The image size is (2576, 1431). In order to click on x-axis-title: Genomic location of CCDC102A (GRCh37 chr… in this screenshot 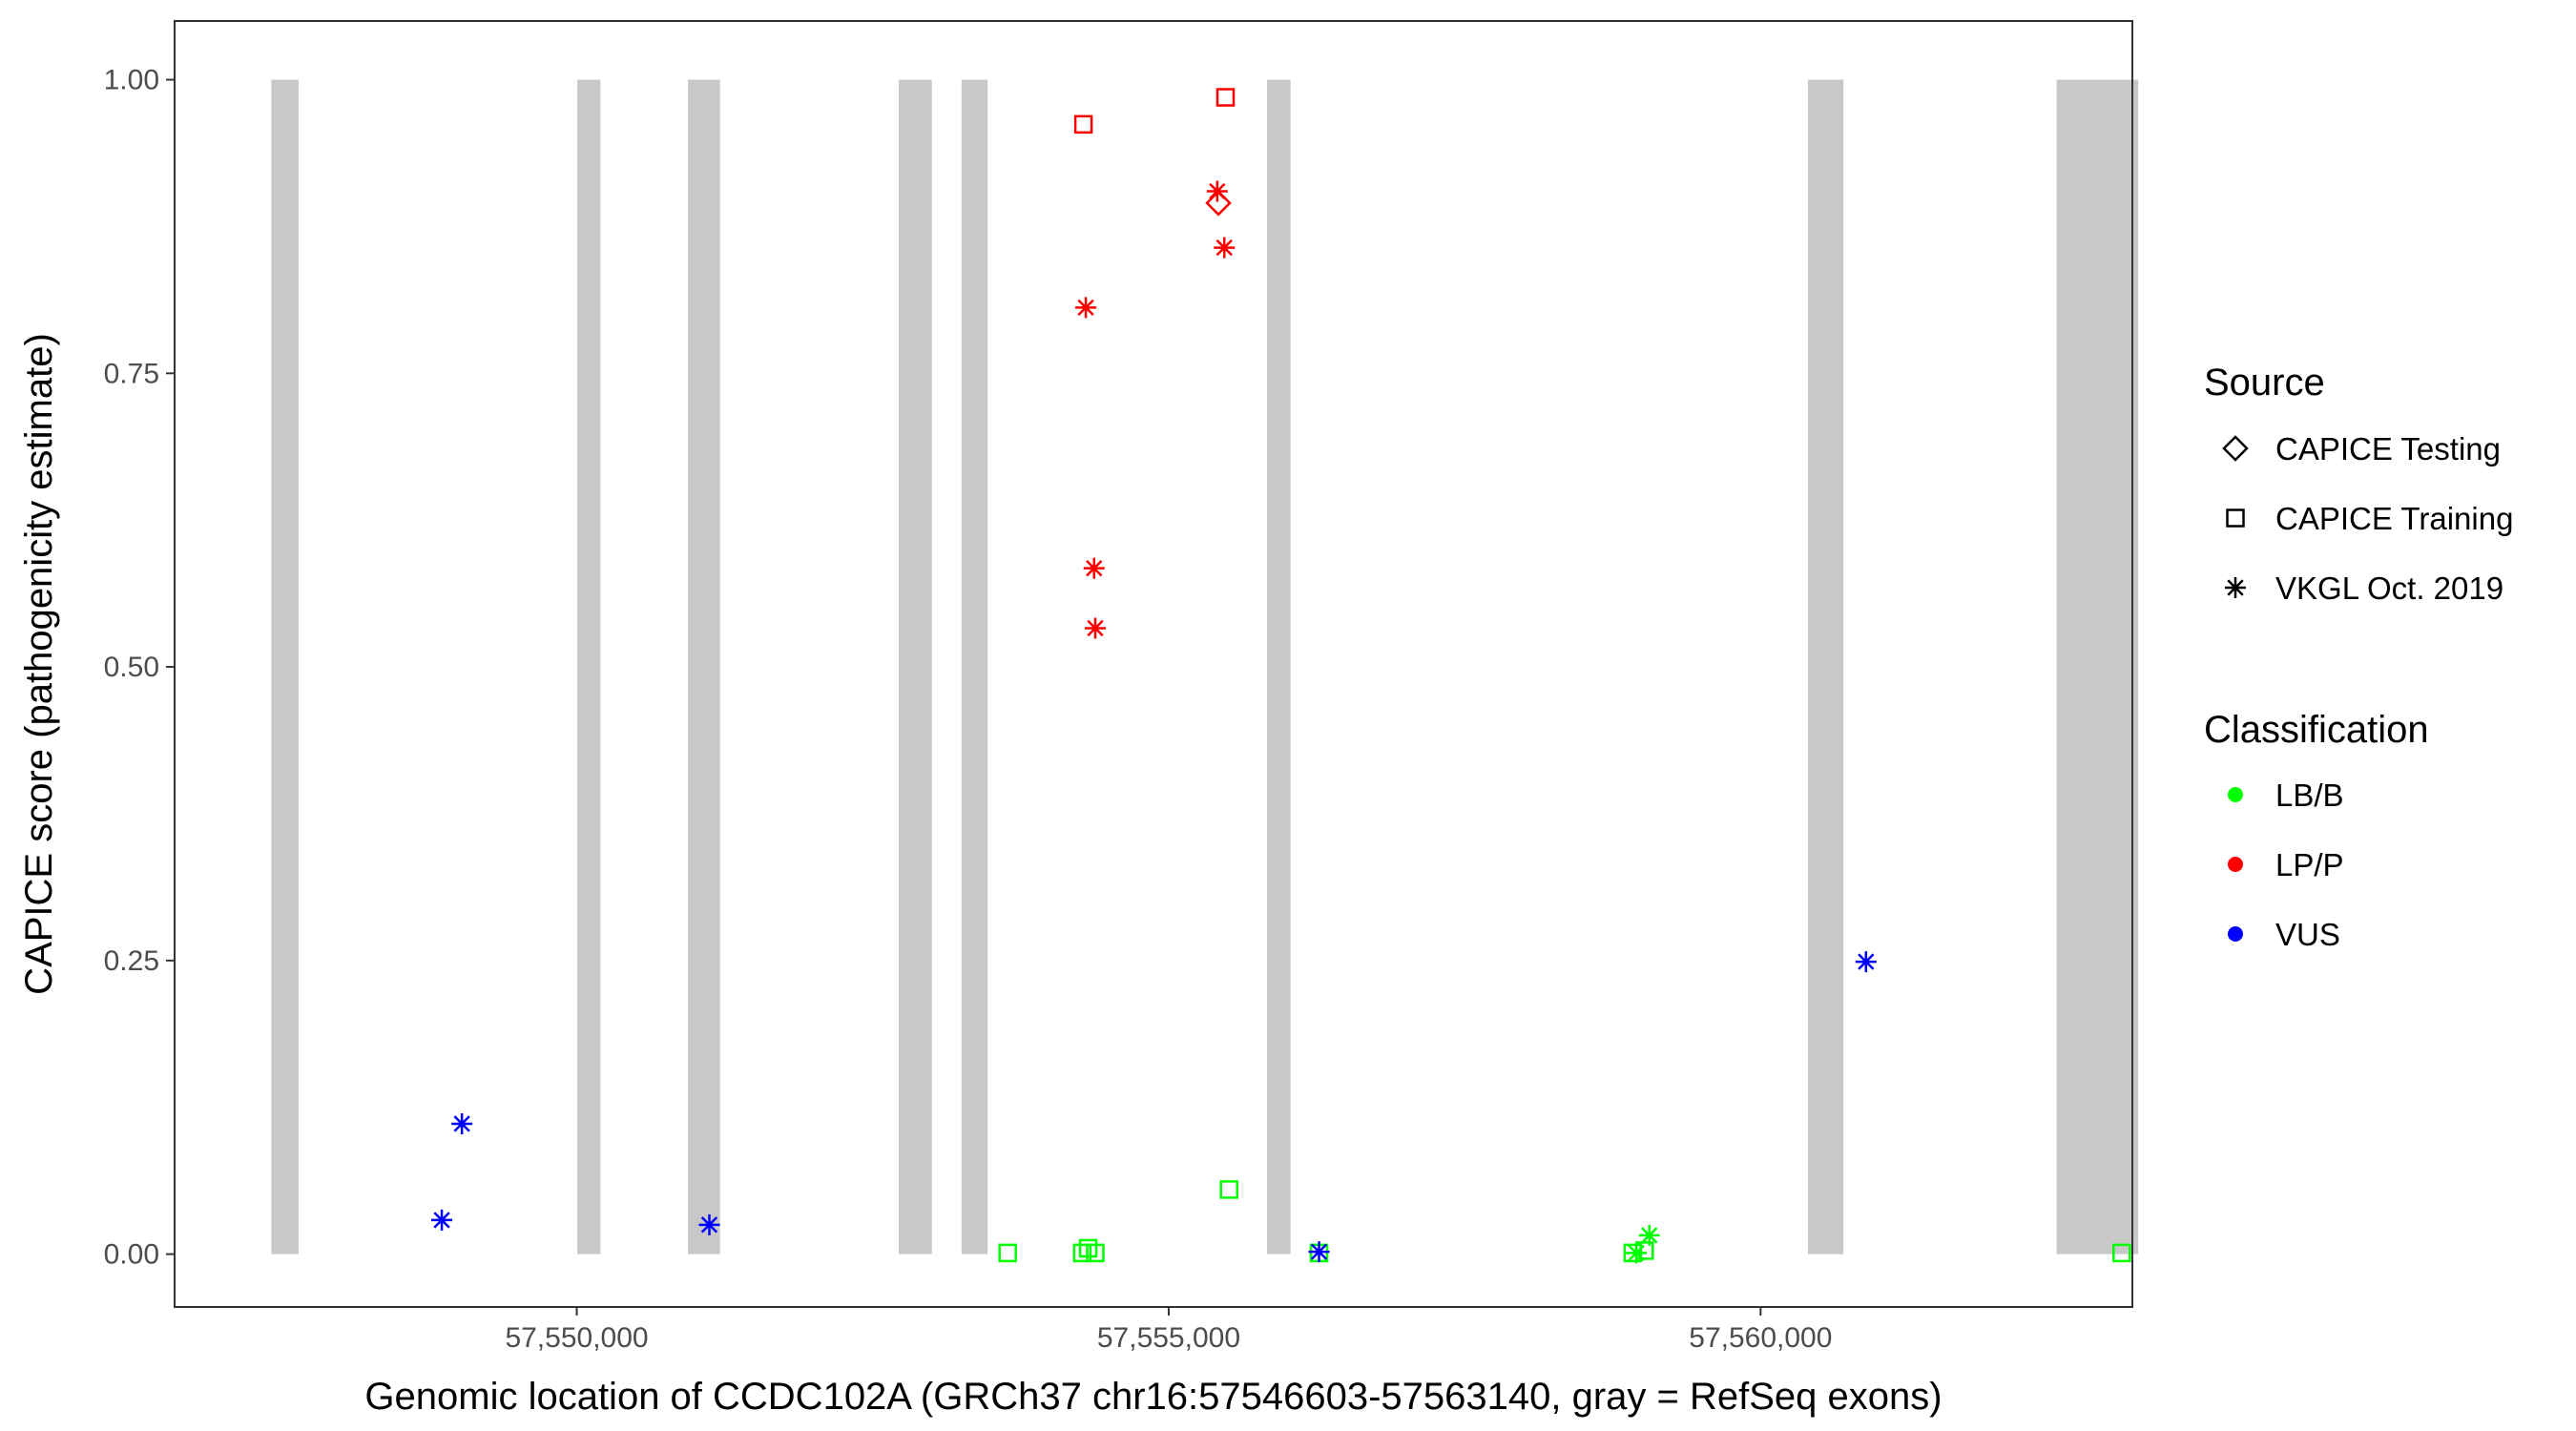, I will do `click(1153, 1397)`.